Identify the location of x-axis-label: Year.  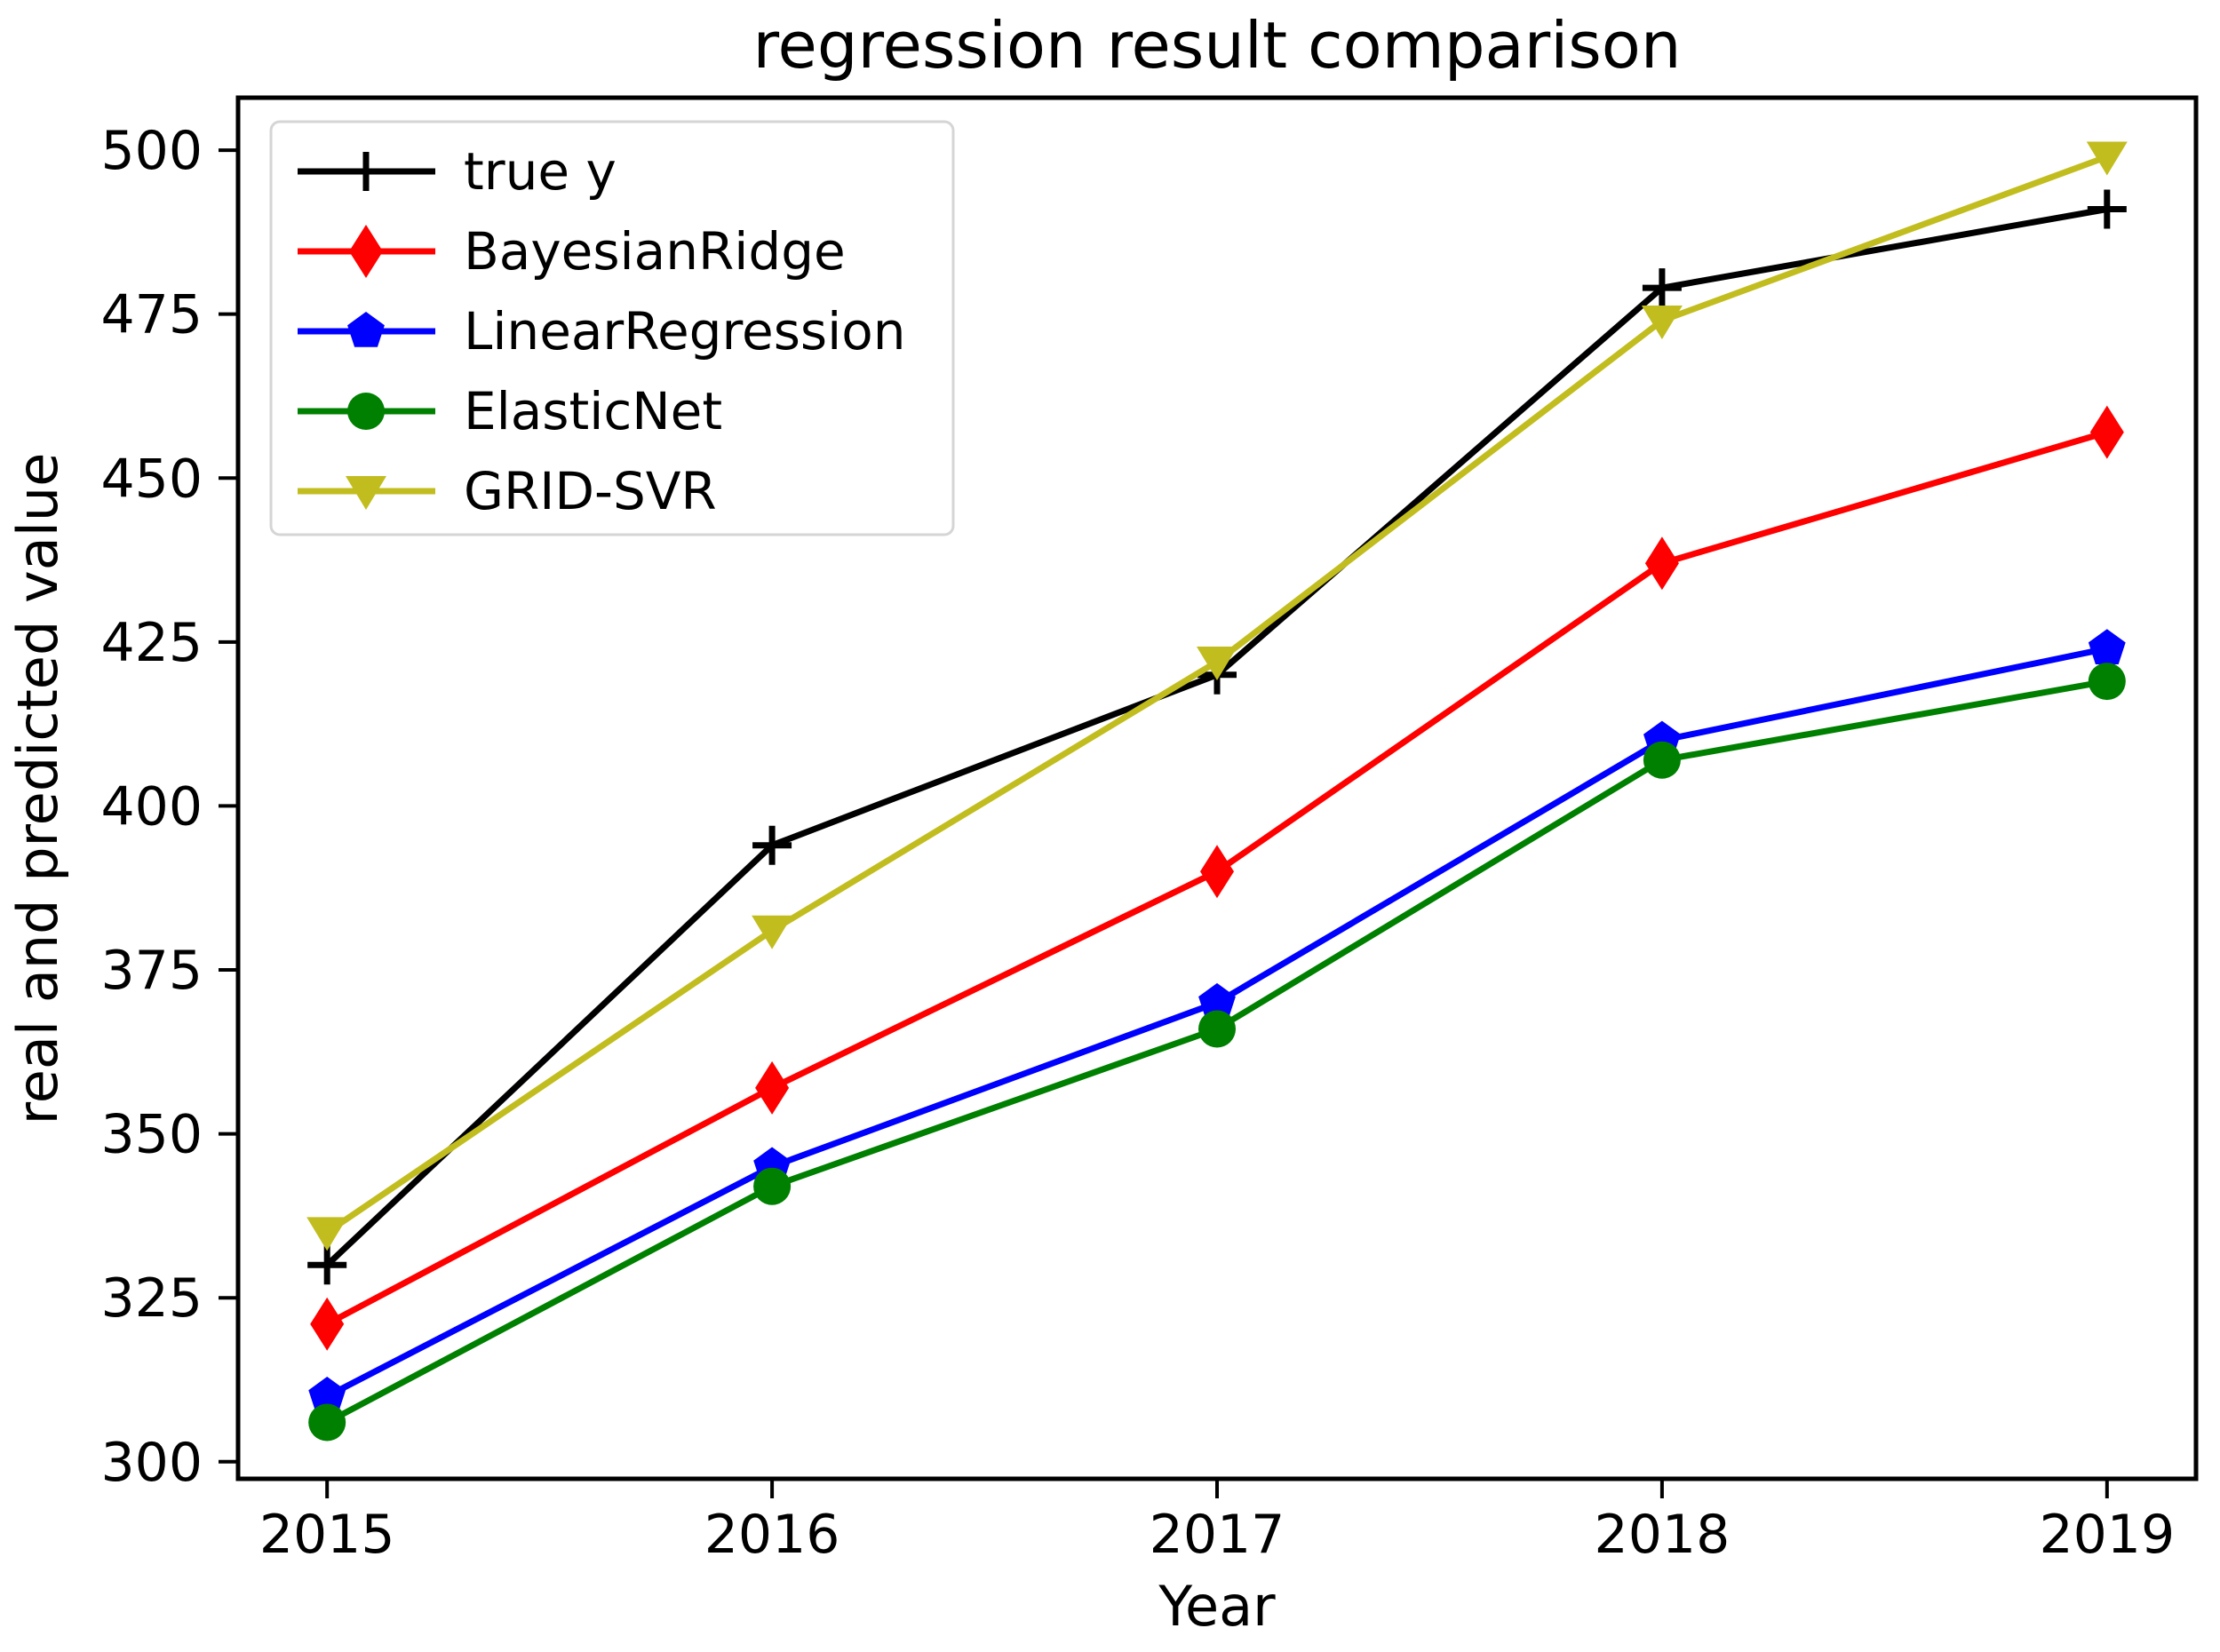
(1217, 1606).